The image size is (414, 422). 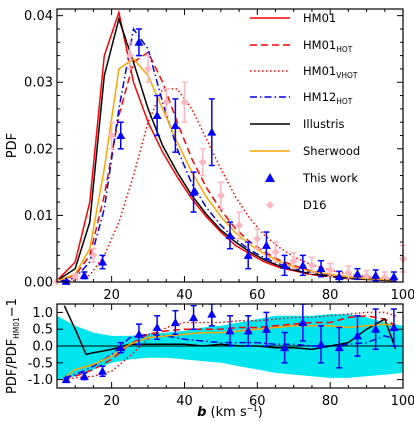 I want to click on legend-label-main: HM12, so click(x=319, y=97).